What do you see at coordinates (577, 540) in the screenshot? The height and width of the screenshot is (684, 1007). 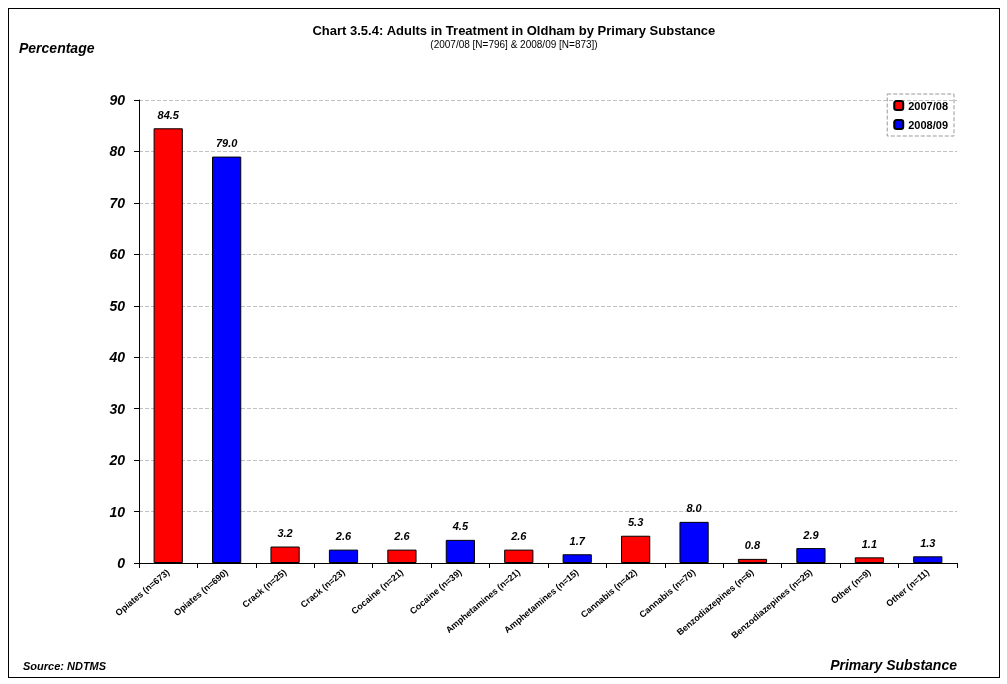 I see `data-label: 1.7` at bounding box center [577, 540].